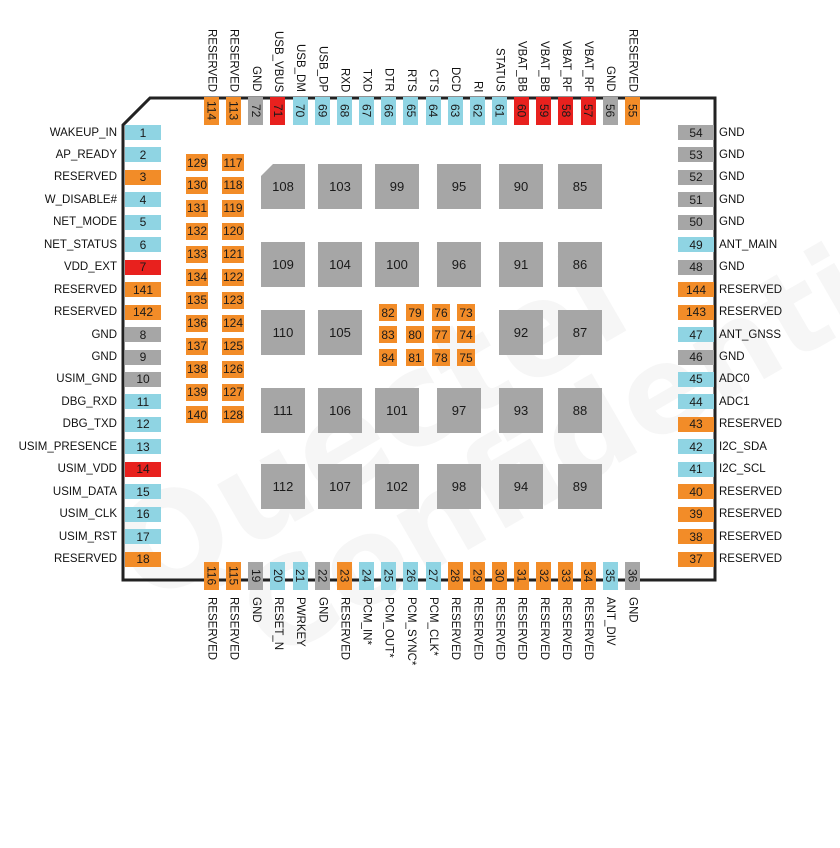 The height and width of the screenshot is (848, 840). Describe the element at coordinates (696, 469) in the screenshot. I see `right-pin-41: 41` at that location.